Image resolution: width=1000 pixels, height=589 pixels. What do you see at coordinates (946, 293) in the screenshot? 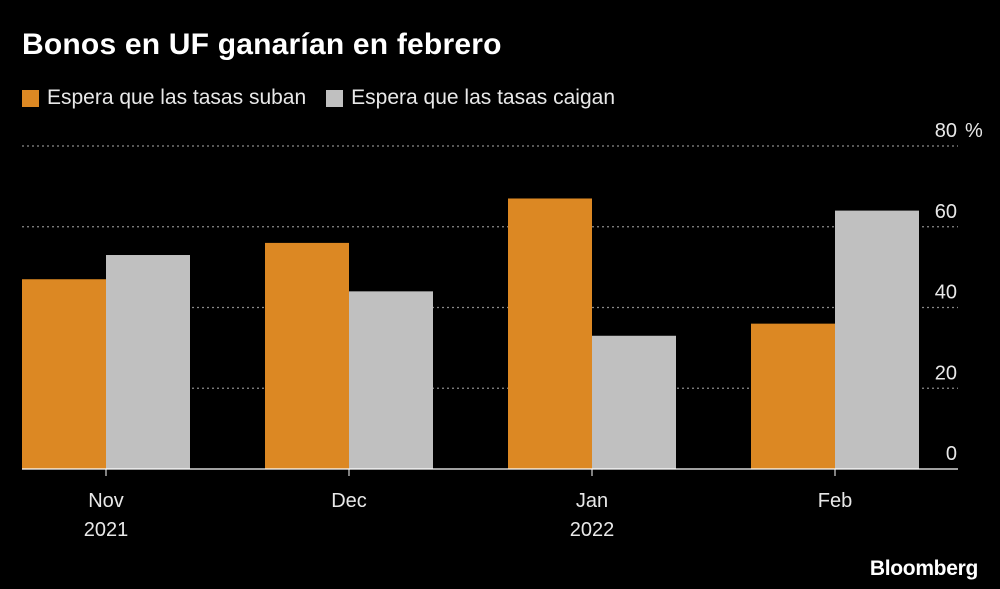
I see `y-tick-label: 40` at bounding box center [946, 293].